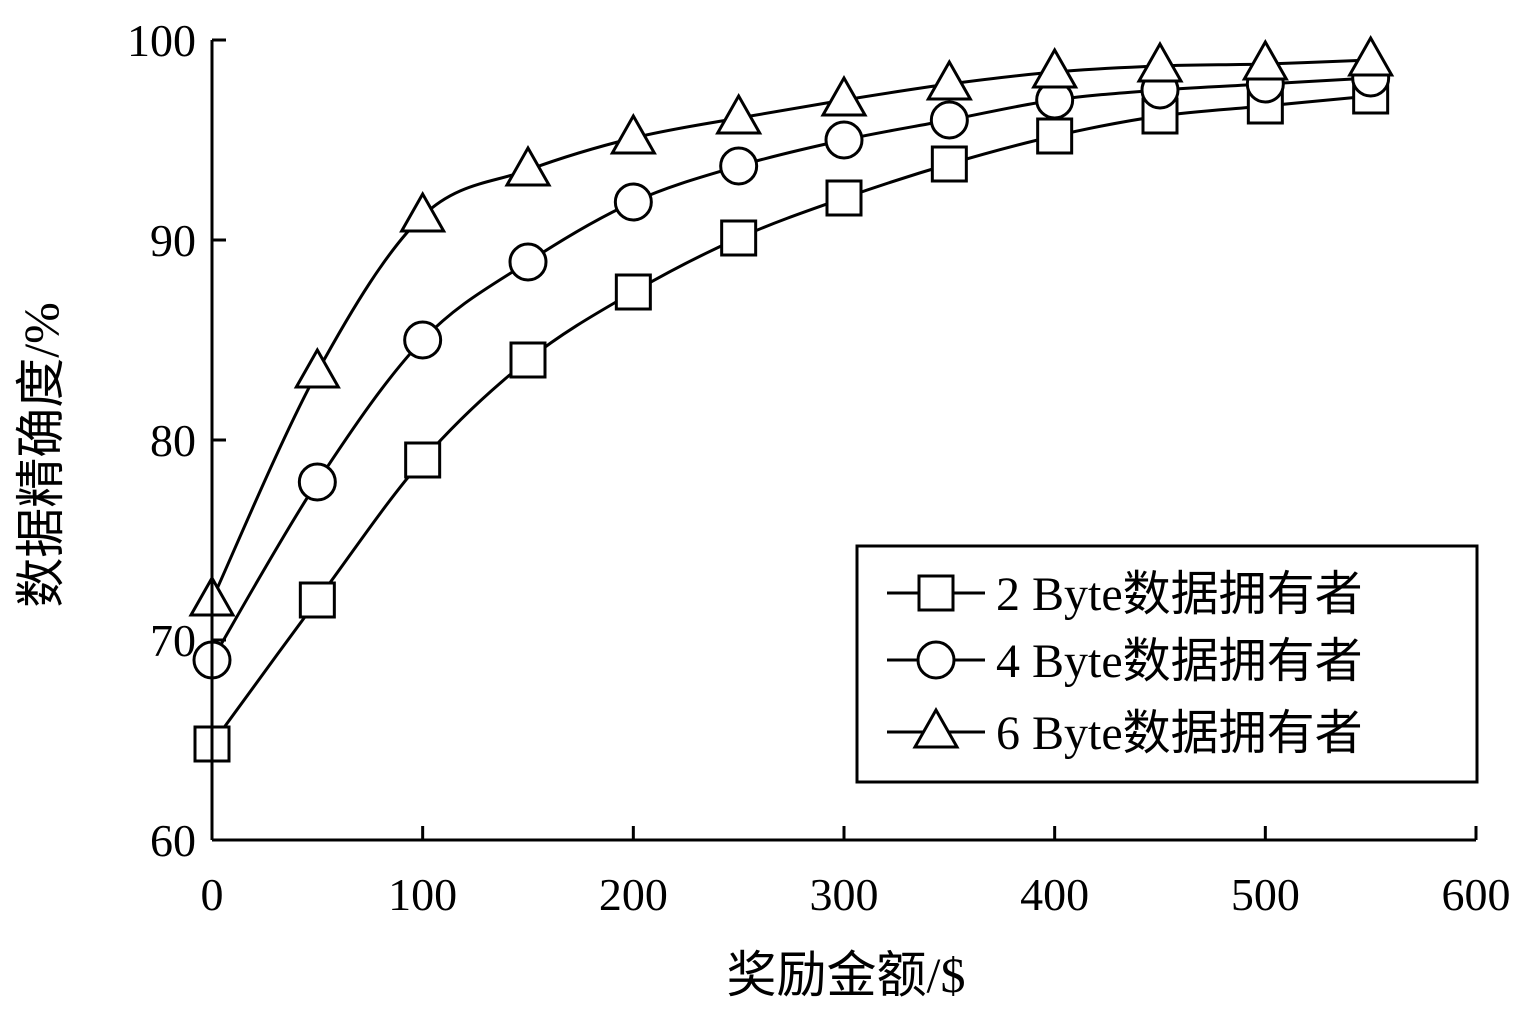 The image size is (1522, 1012). What do you see at coordinates (161, 40) in the screenshot?
I see `y-tick-label: 100` at bounding box center [161, 40].